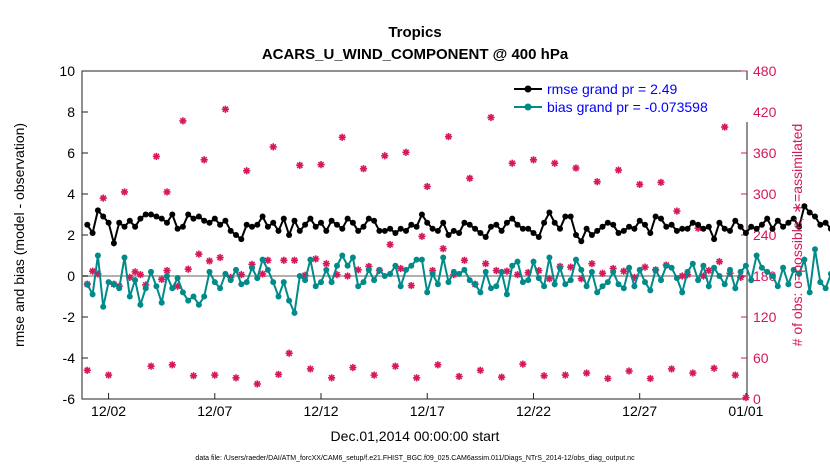 The image size is (830, 475). What do you see at coordinates (533, 411) in the screenshot?
I see `x-tick-label: 12/22` at bounding box center [533, 411].